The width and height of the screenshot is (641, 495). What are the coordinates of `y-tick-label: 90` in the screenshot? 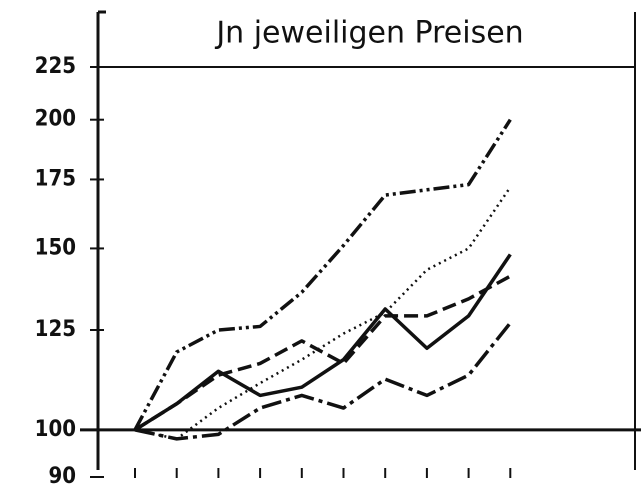 It's located at (62, 476).